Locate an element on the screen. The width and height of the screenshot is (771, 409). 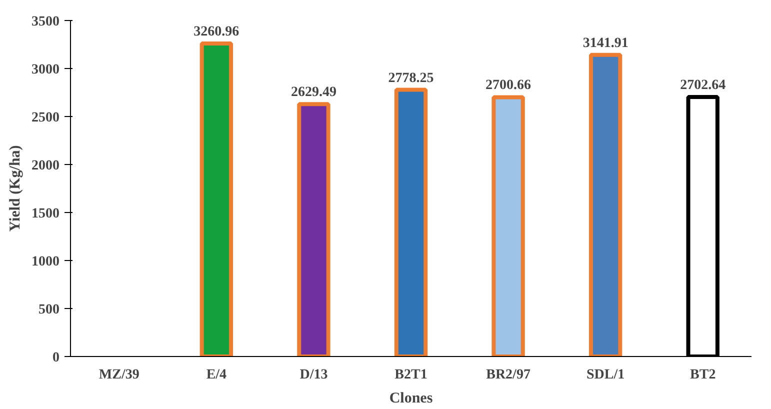
y-tick-label: 1500 is located at coordinates (46, 214).